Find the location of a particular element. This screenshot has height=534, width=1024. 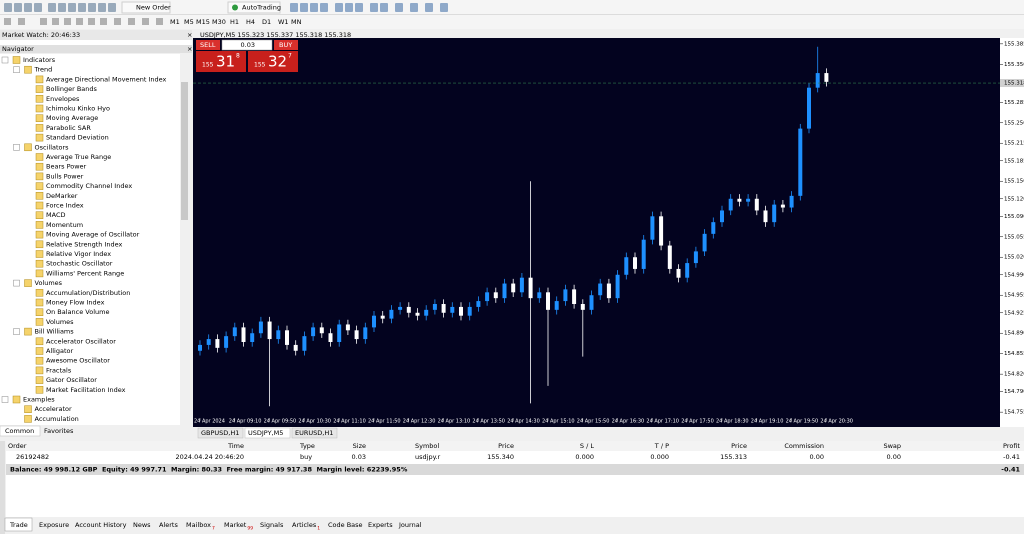

toolbar-icon is located at coordinates (294, 7).